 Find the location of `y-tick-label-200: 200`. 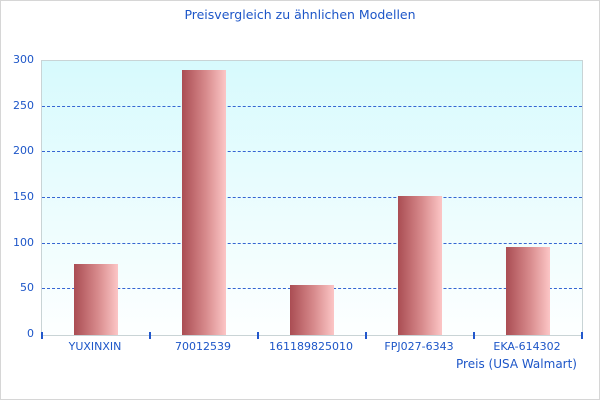

y-tick-label-200: 200 is located at coordinates (23, 151).